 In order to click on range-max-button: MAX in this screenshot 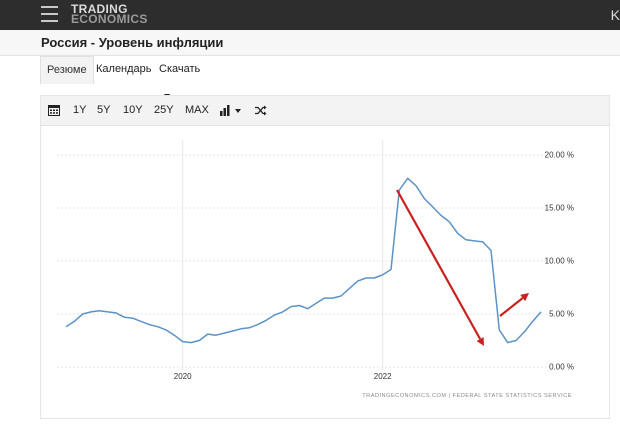, I will do `click(197, 110)`.